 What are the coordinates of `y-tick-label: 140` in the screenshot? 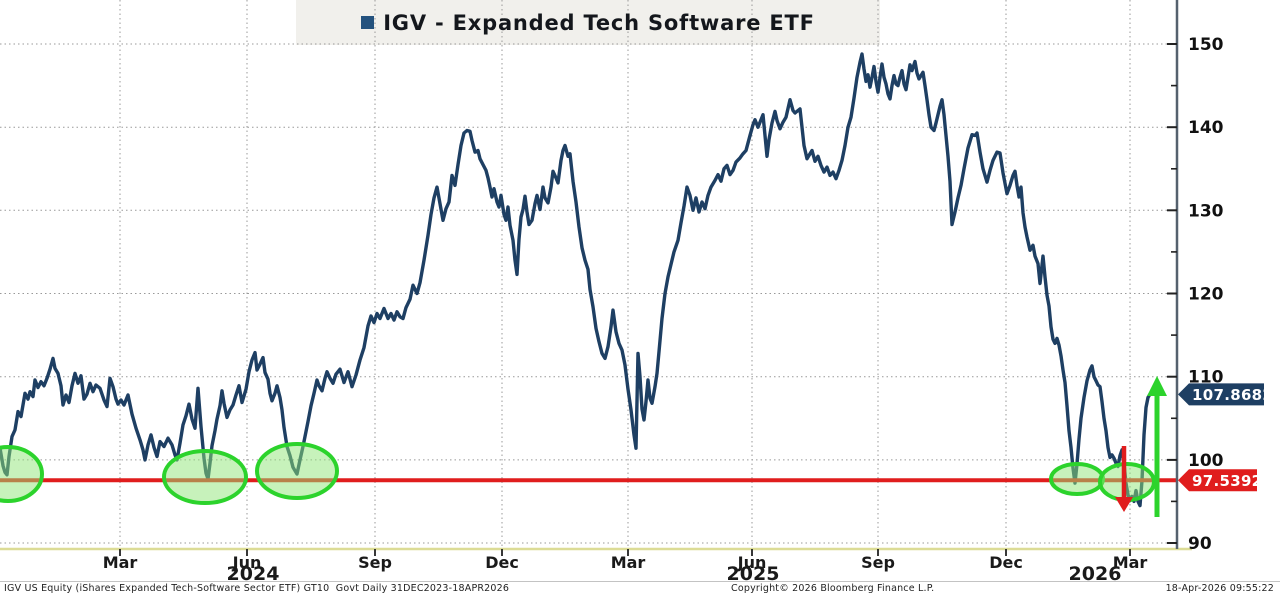 It's located at (1206, 128).